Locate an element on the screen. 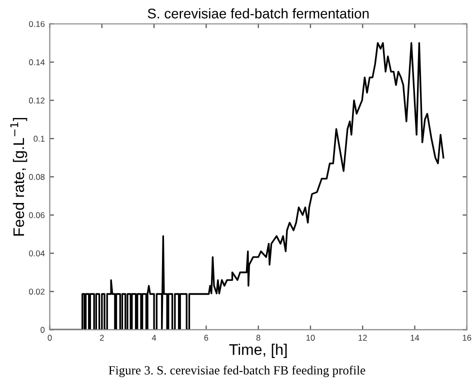 The width and height of the screenshot is (474, 379). caption: Figure 3. S. cerevisiae fed-batch FB feeding profile is located at coordinates (237, 372).